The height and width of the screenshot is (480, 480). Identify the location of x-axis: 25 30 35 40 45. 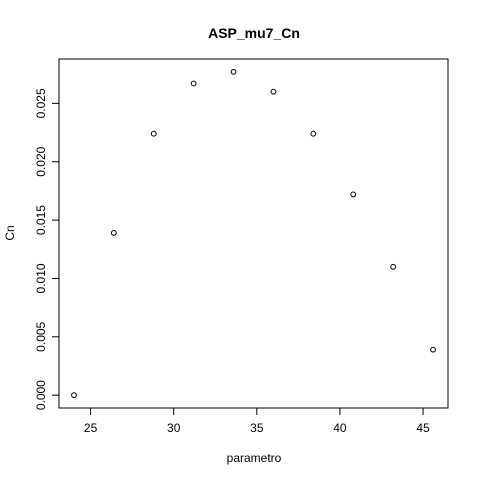
(257, 421).